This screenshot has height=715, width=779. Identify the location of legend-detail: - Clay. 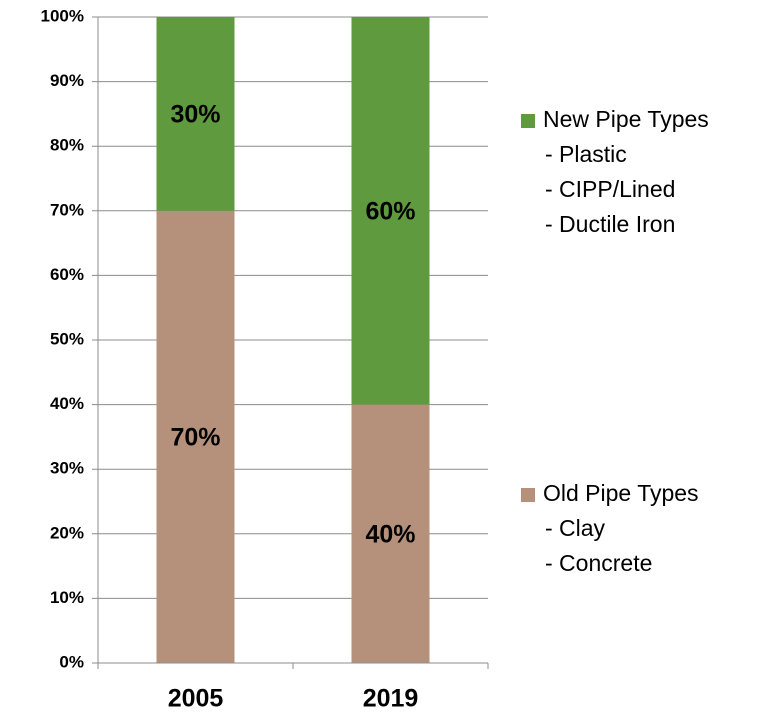
(575, 528).